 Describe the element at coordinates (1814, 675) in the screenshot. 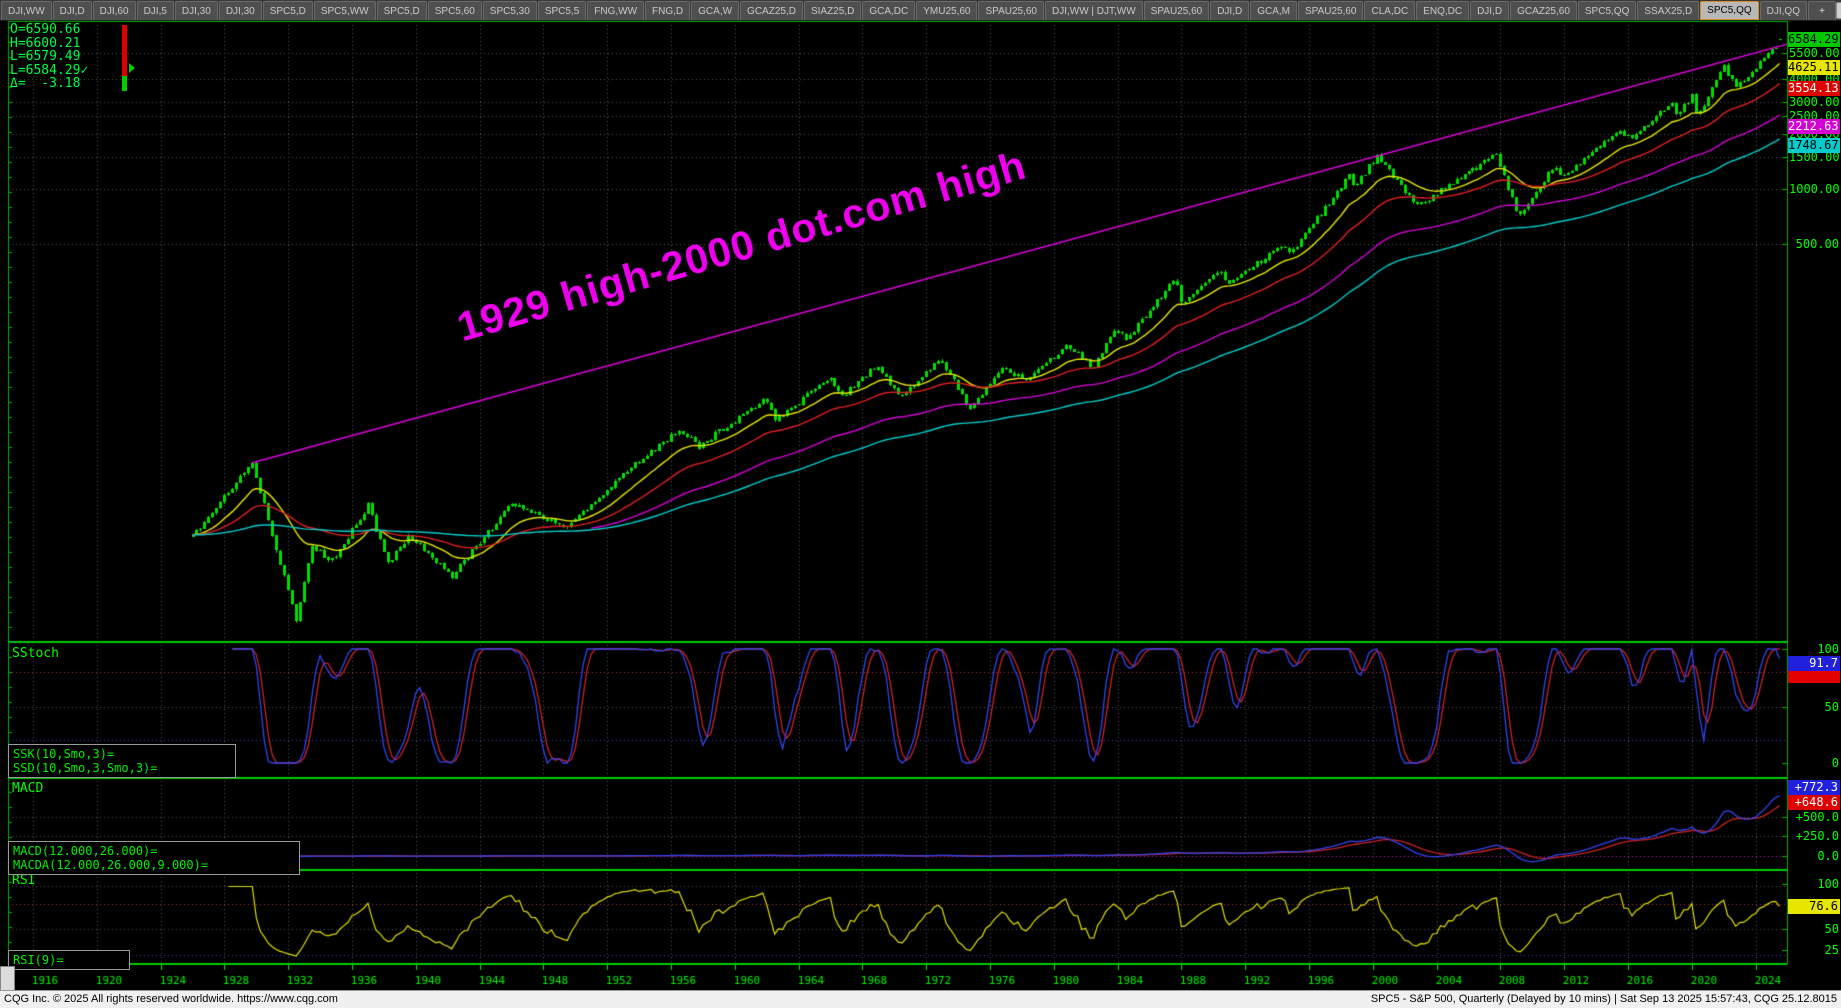

I see `stoch-value-badge` at that location.